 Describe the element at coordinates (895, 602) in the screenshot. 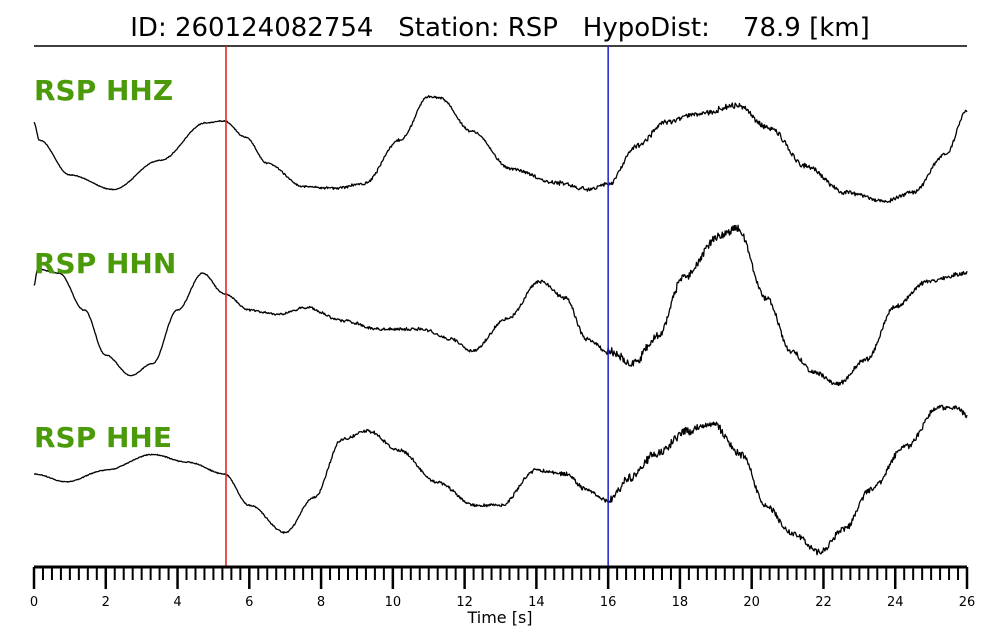

I see `x-tick-label: 24` at that location.